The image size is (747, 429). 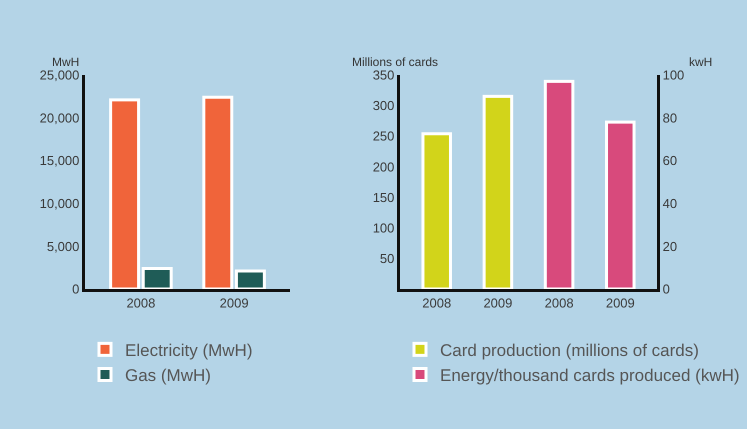 I want to click on y2-tick-label: 40, so click(x=670, y=203).